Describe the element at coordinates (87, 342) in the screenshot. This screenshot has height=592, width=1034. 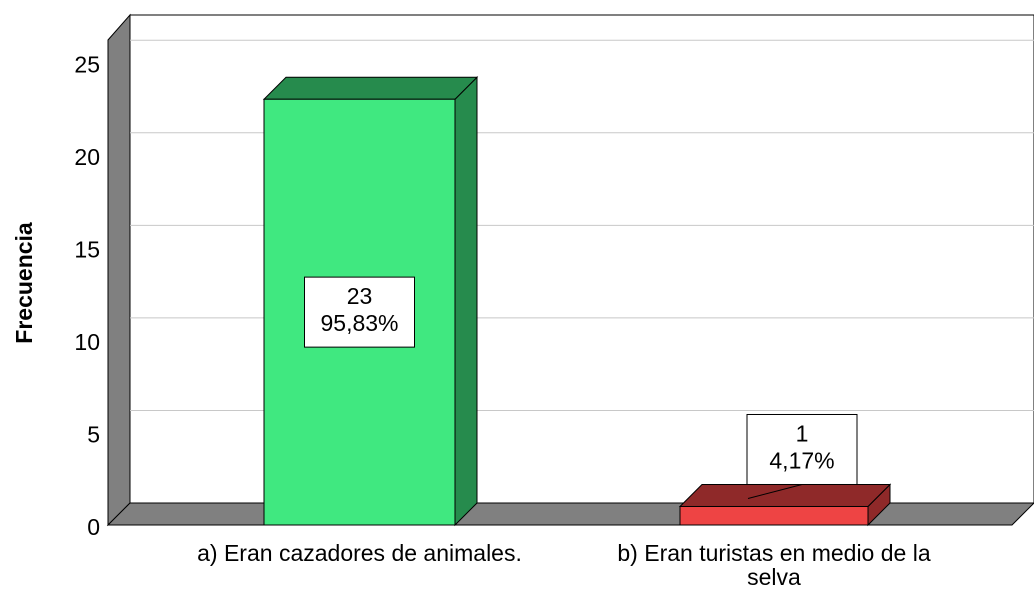
I see `y-tick-label: 10` at that location.